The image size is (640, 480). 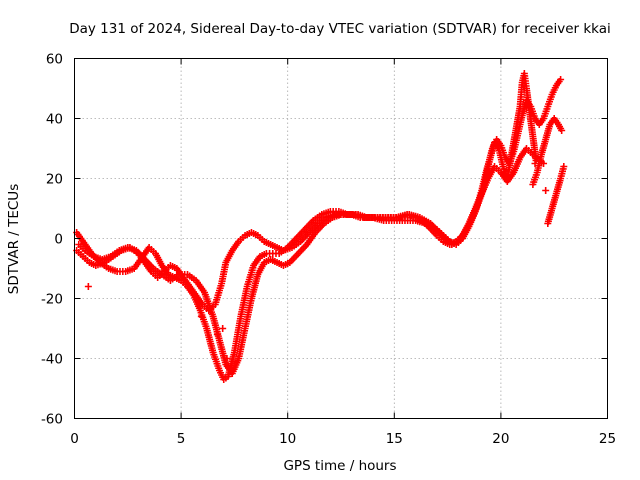 I want to click on y-tick-label: 20, so click(x=54, y=180).